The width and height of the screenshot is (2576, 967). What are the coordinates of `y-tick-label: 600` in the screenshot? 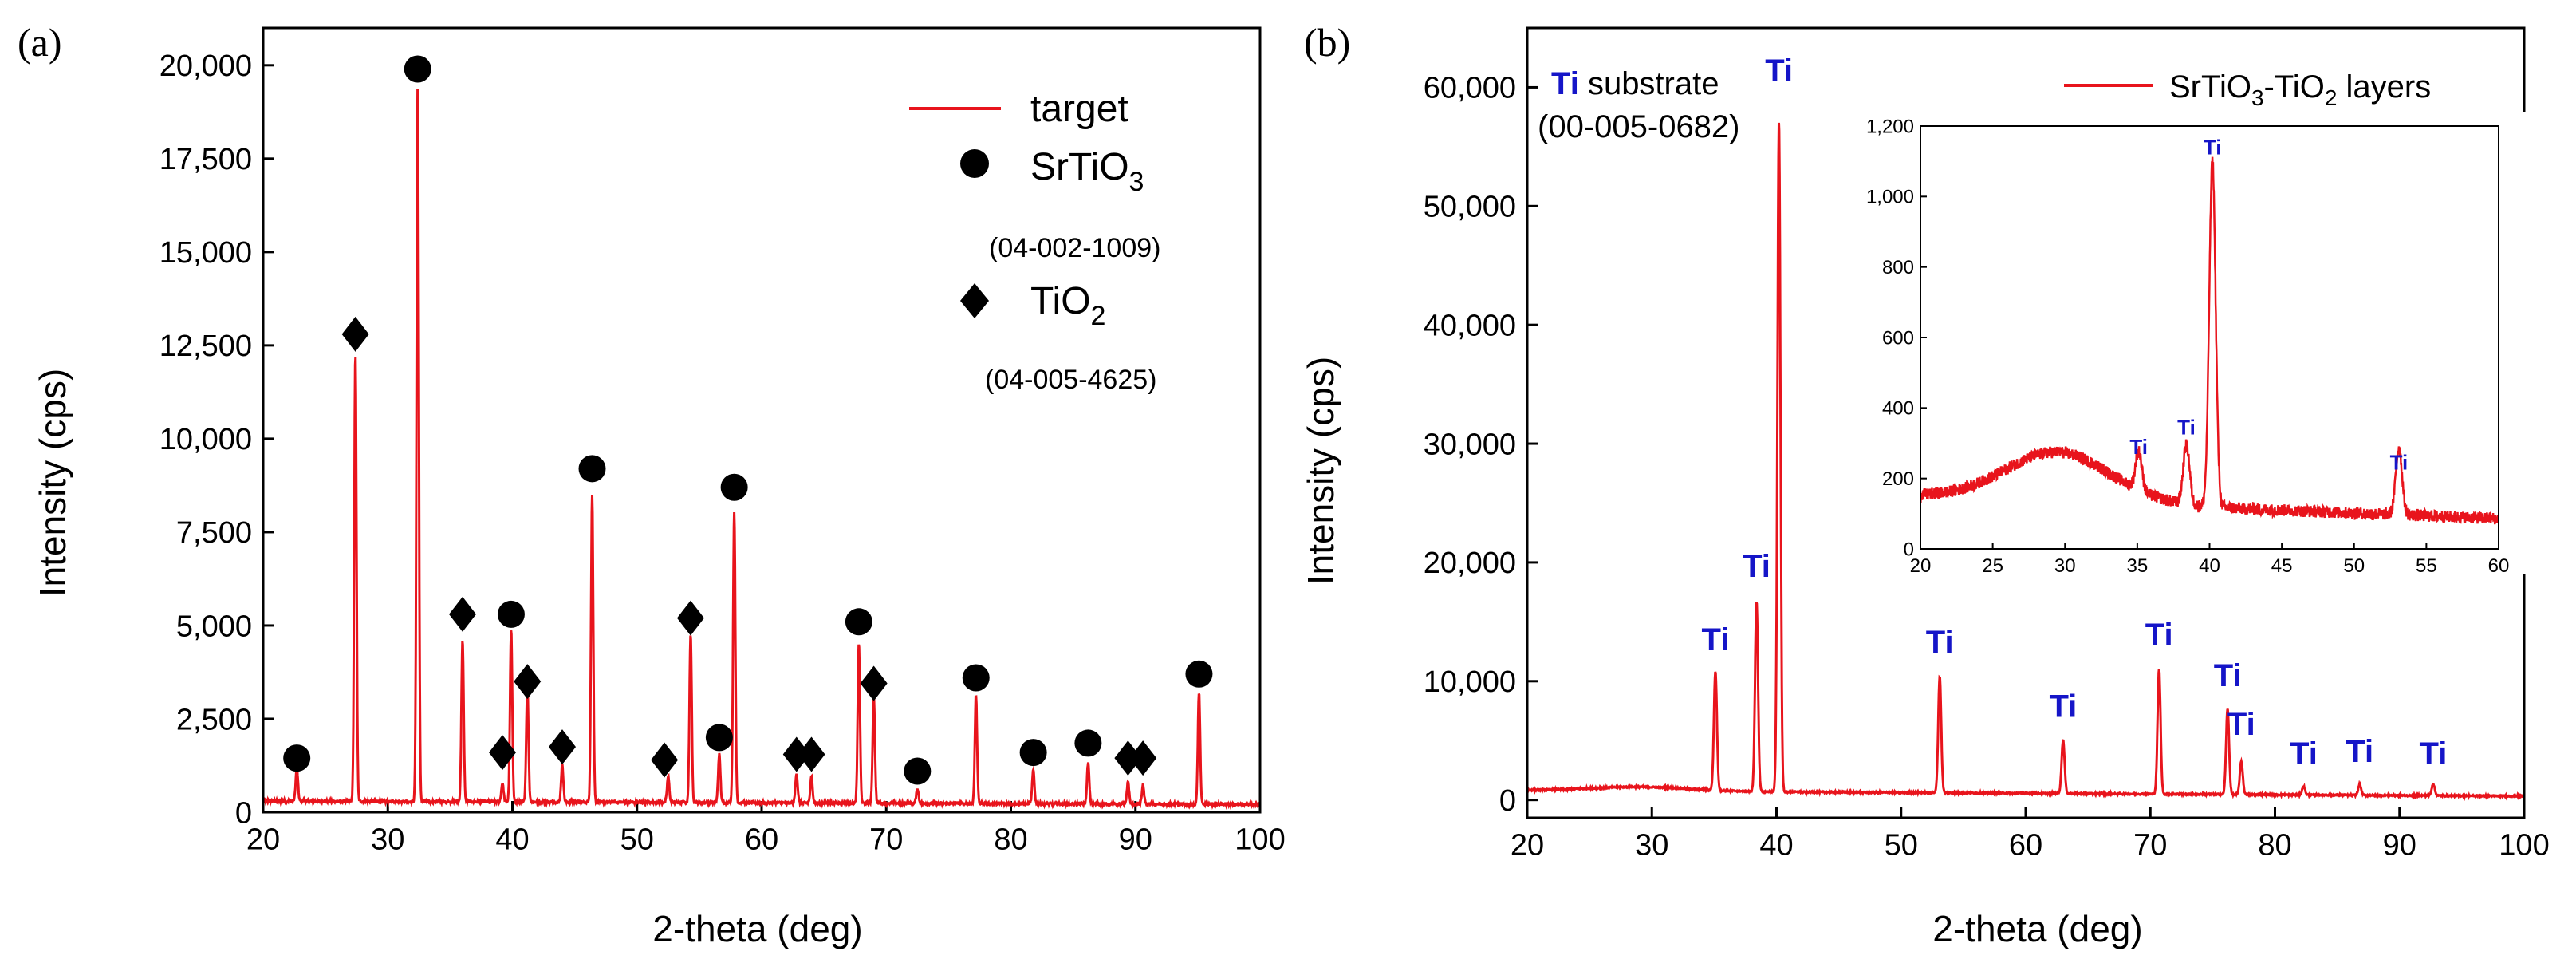 It's located at (1898, 338).